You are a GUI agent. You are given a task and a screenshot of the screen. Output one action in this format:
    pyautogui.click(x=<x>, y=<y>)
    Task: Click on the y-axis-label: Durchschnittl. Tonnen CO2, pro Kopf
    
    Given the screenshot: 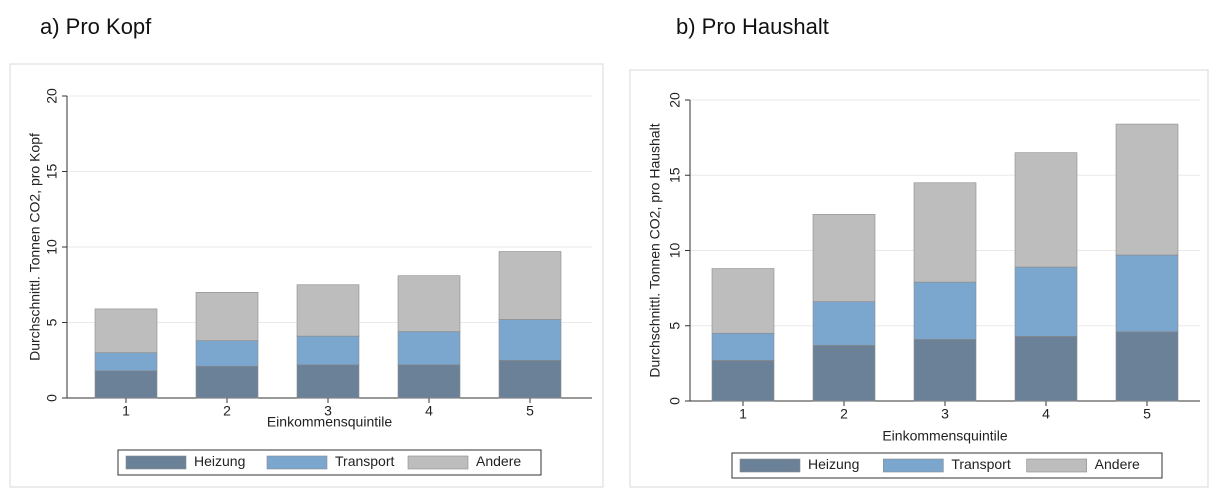 What is the action you would take?
    pyautogui.click(x=35, y=247)
    